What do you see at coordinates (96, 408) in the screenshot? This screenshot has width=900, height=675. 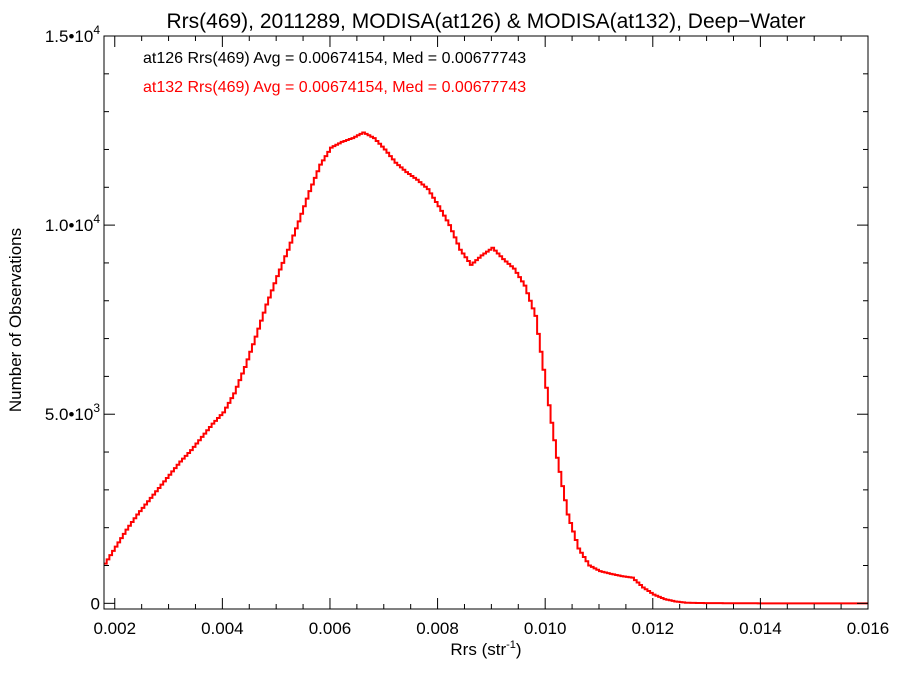 I see `y-tick-exponent: 3` at bounding box center [96, 408].